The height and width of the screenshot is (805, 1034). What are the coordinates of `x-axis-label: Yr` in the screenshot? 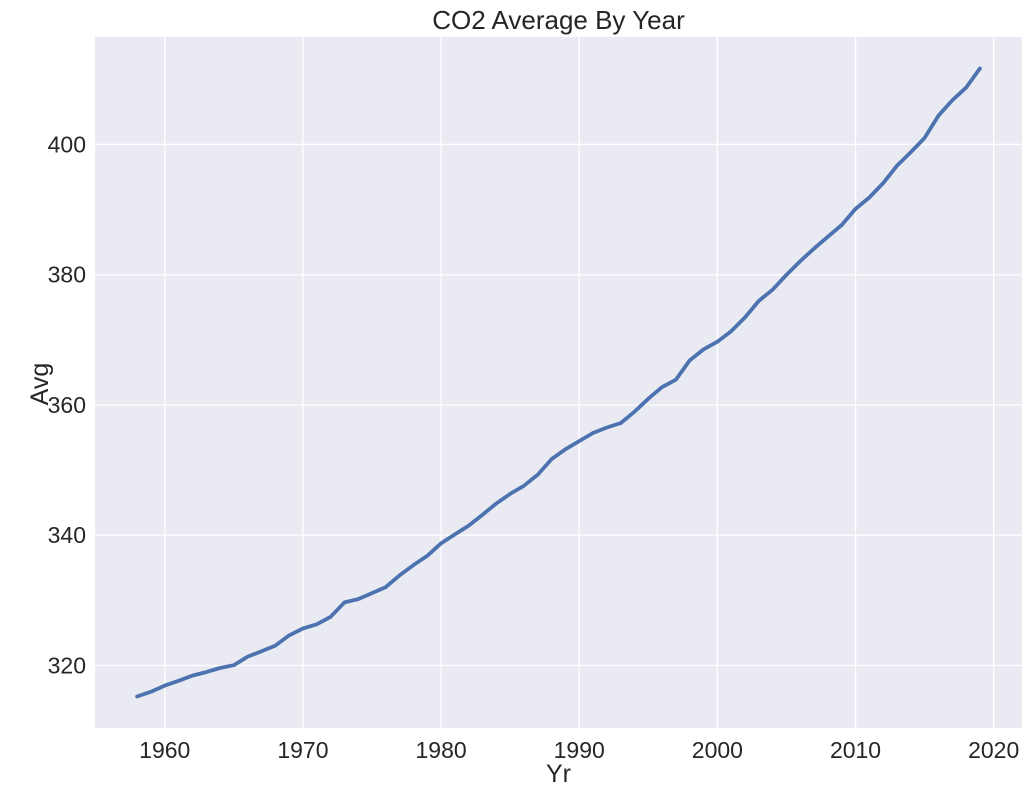 It's located at (558, 774).